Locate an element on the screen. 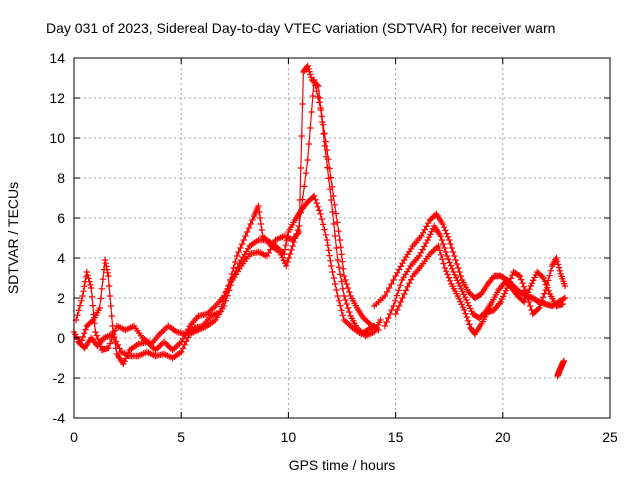  x-tick-label: 5 is located at coordinates (181, 437).